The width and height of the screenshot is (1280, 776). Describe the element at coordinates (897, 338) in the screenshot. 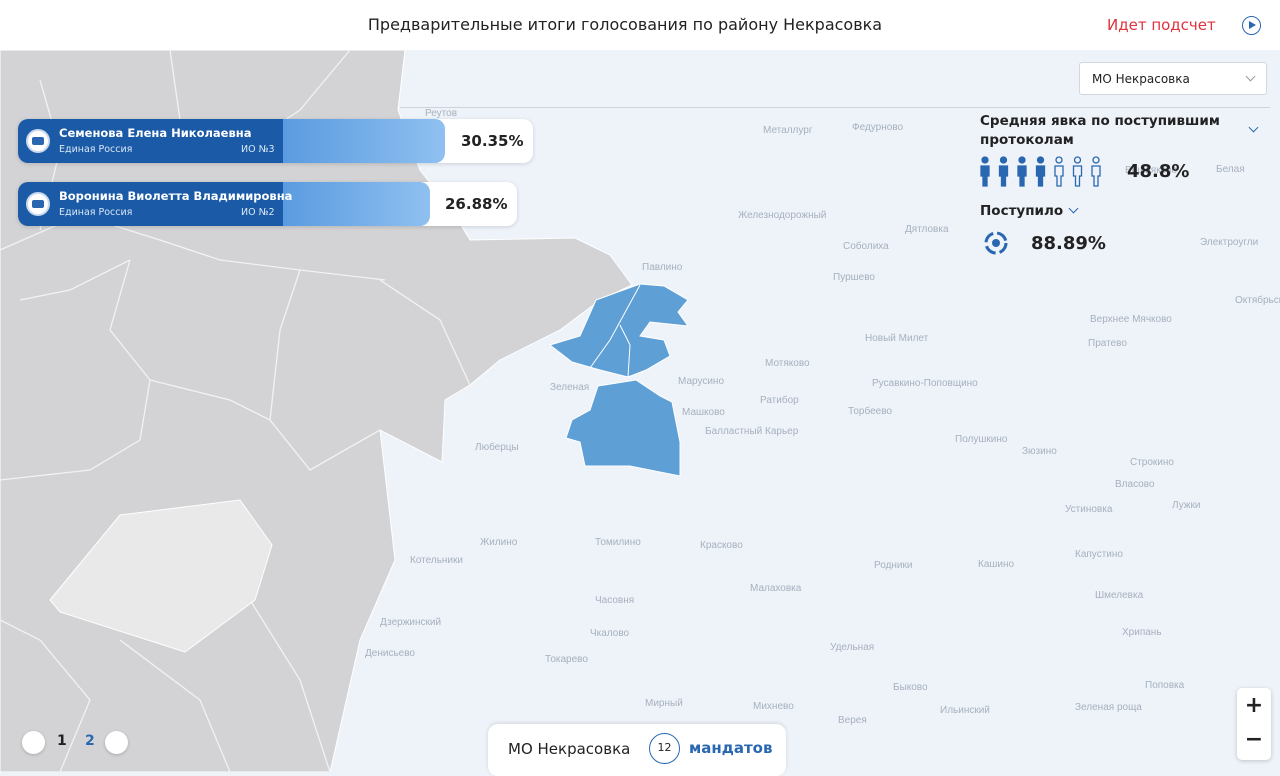

I see `place-label: Новый Милет` at that location.